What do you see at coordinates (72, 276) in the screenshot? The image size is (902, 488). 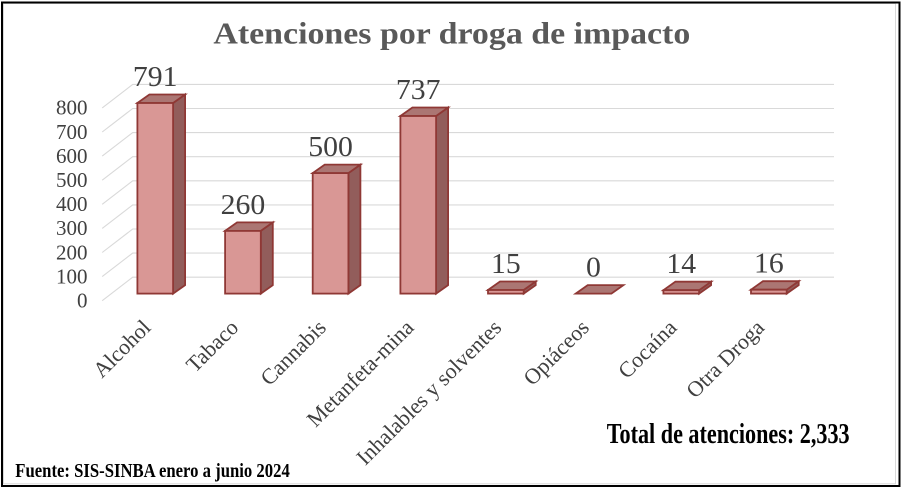 I see `svg-text: 100` at bounding box center [72, 276].